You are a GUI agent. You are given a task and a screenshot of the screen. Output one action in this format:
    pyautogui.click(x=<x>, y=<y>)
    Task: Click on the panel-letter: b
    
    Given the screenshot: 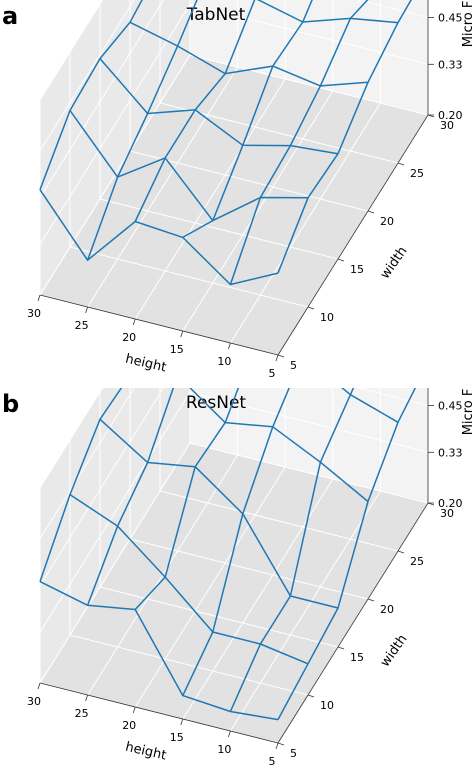 What is the action you would take?
    pyautogui.click(x=10, y=404)
    